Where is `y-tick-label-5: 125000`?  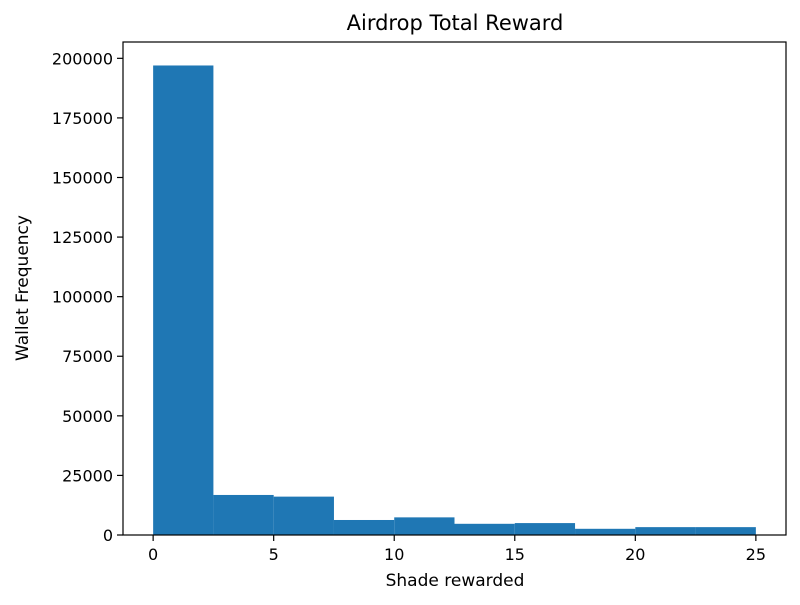 y-tick-label-5: 125000 is located at coordinates (82, 237).